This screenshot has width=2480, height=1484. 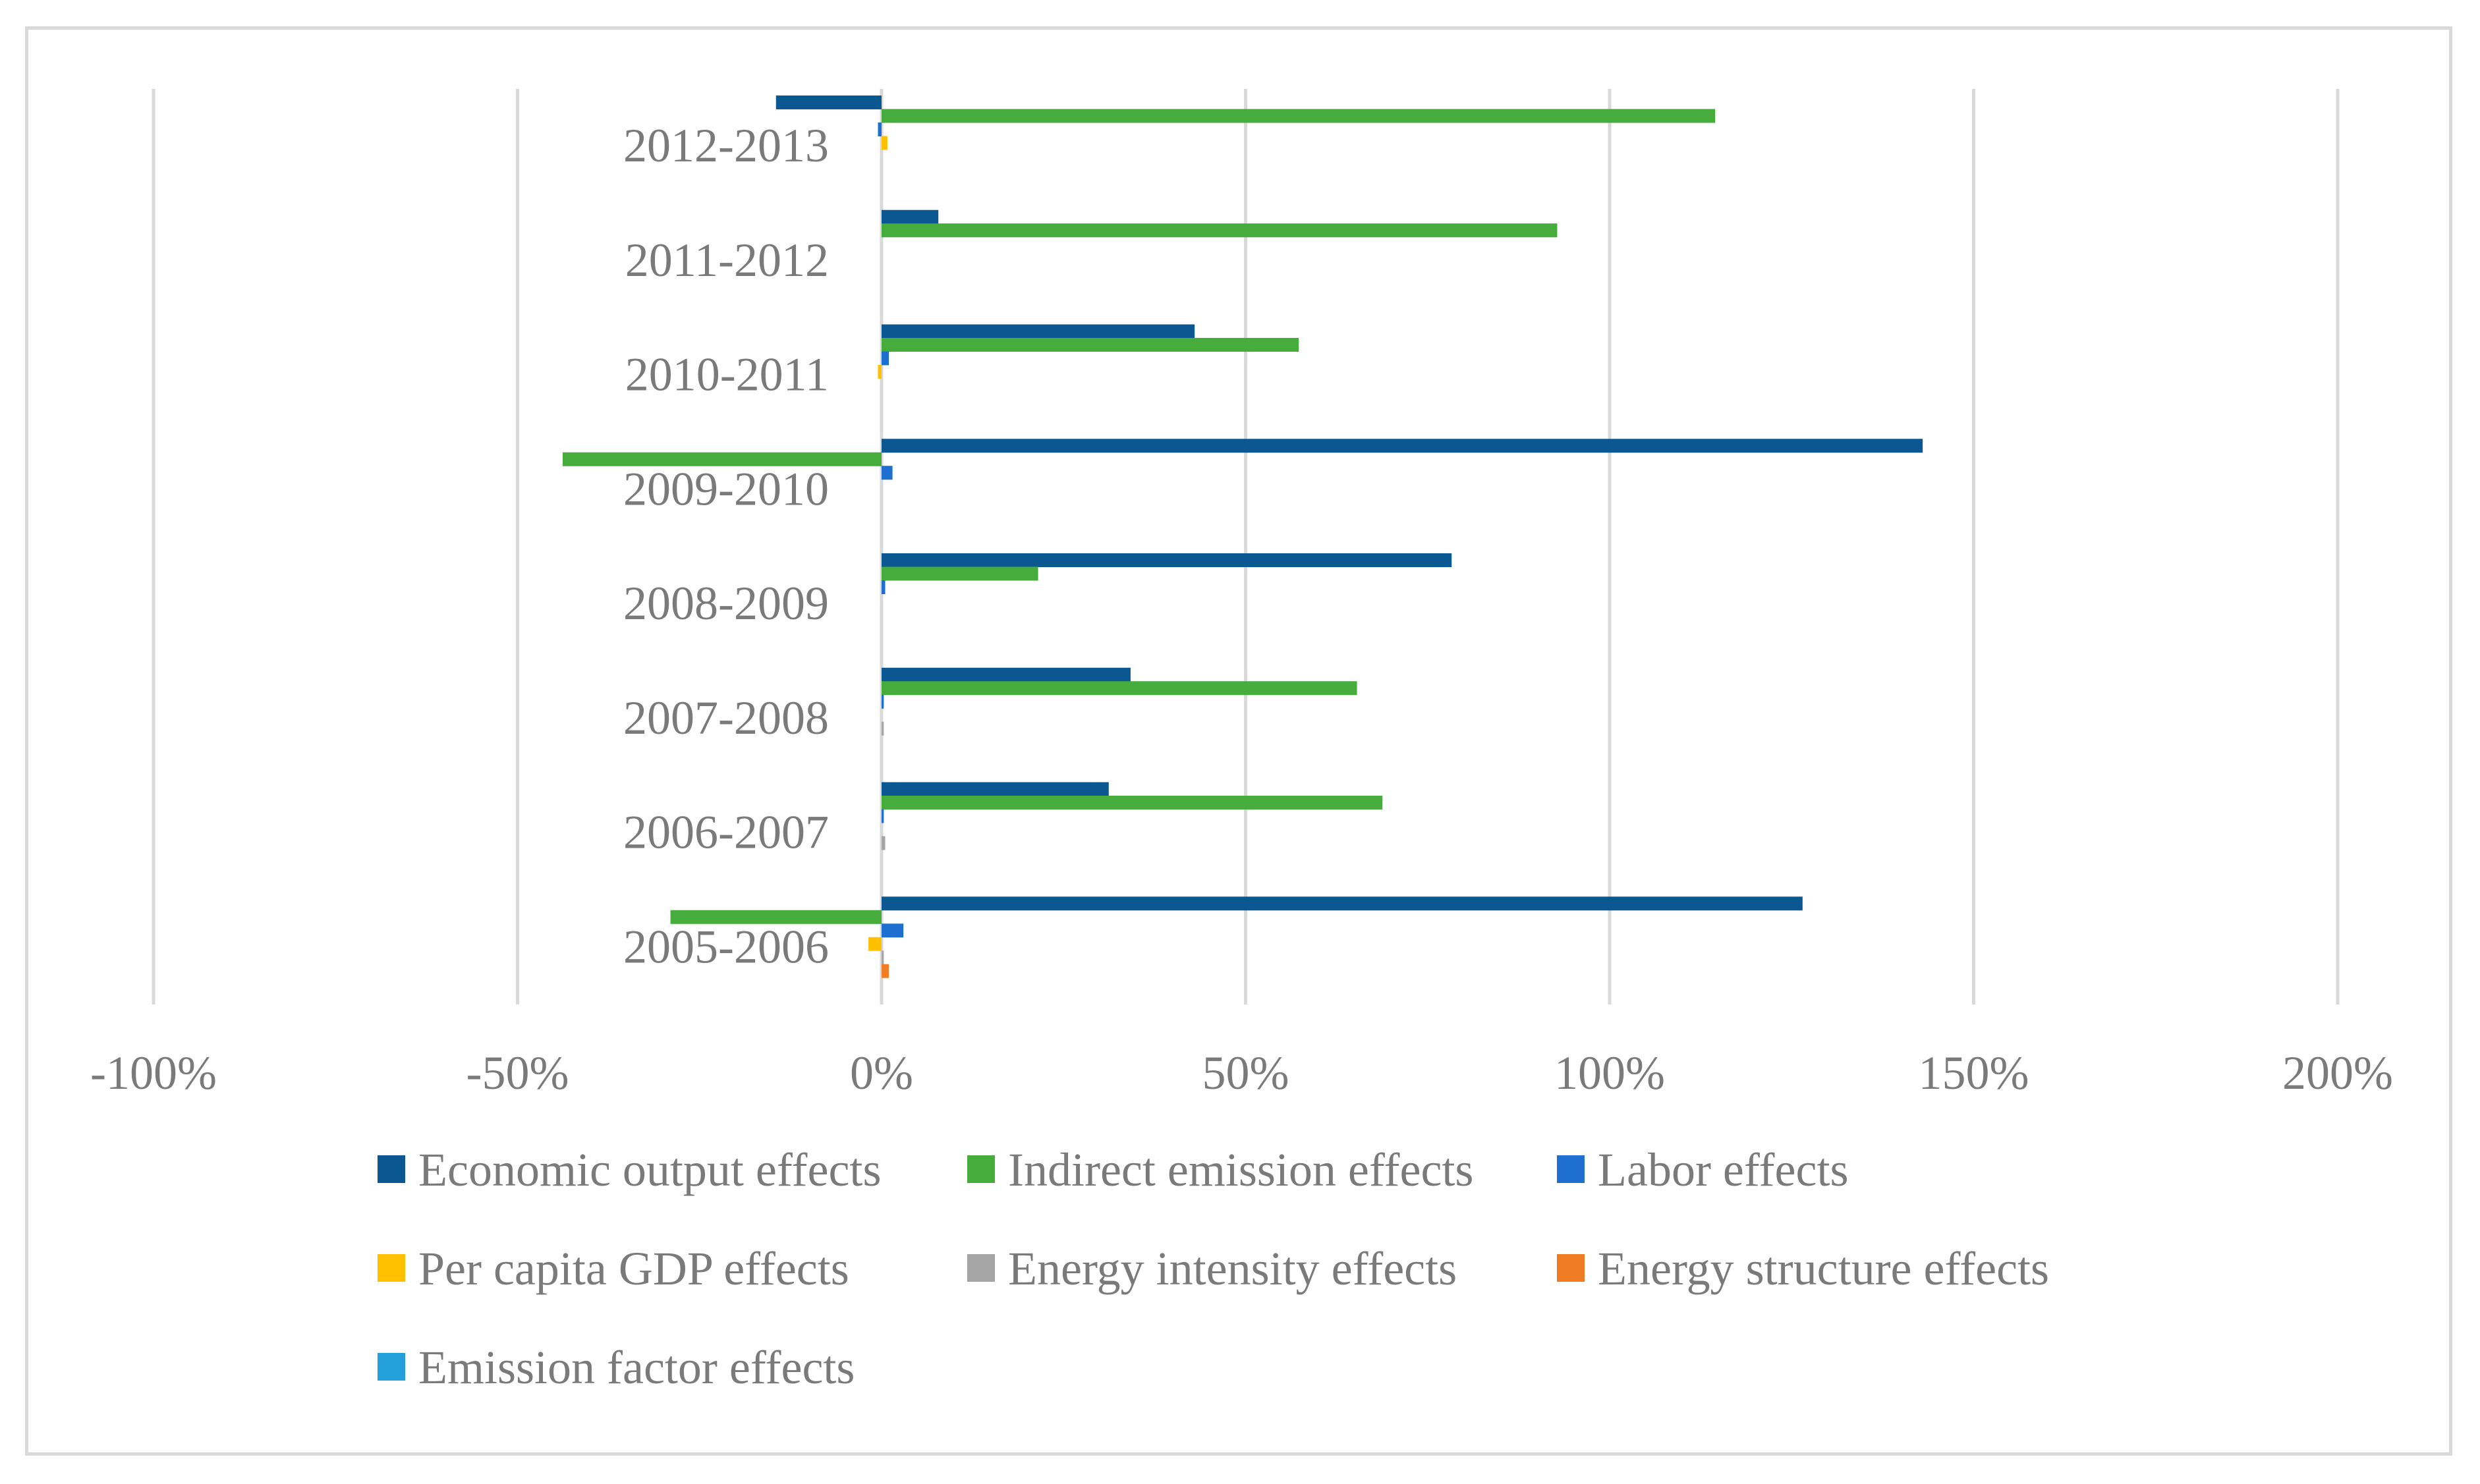 I want to click on legend-item-economic-output-effects: Economic output effects, so click(x=629, y=1169).